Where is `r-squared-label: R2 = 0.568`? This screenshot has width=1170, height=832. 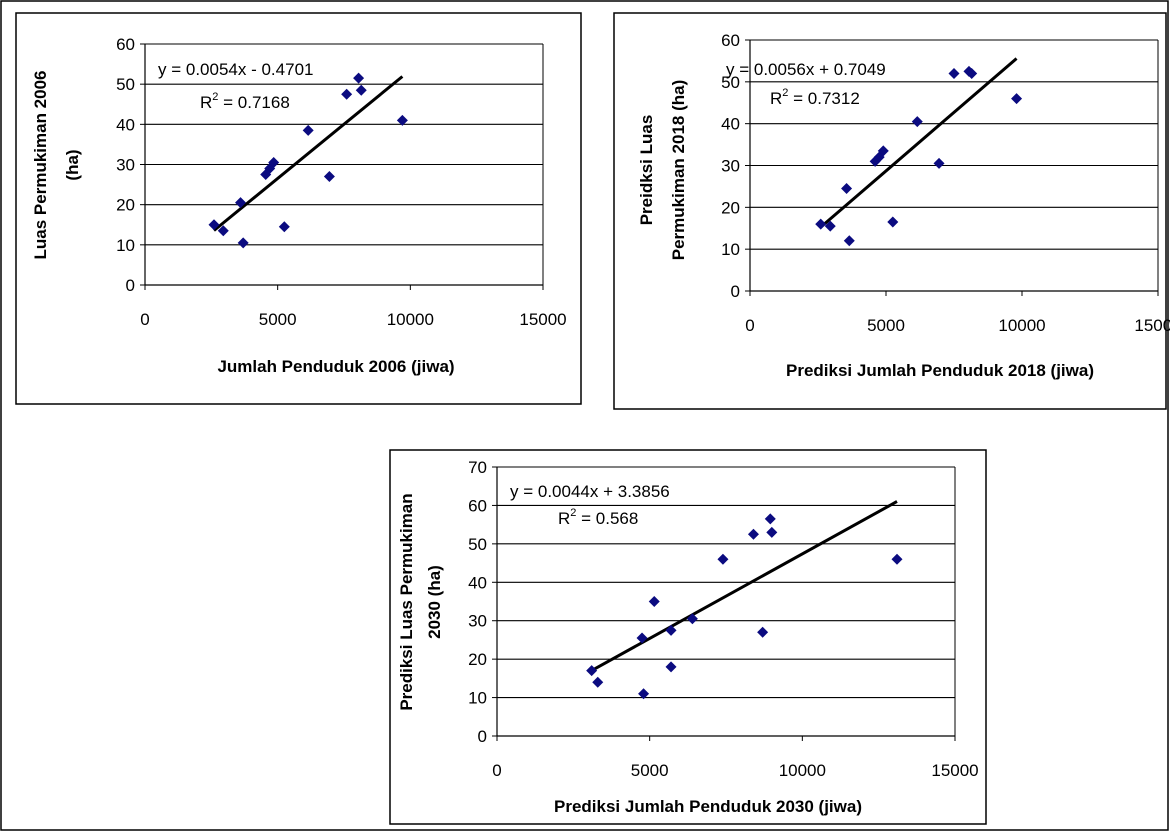
r-squared-label: R2 = 0.568 is located at coordinates (598, 517).